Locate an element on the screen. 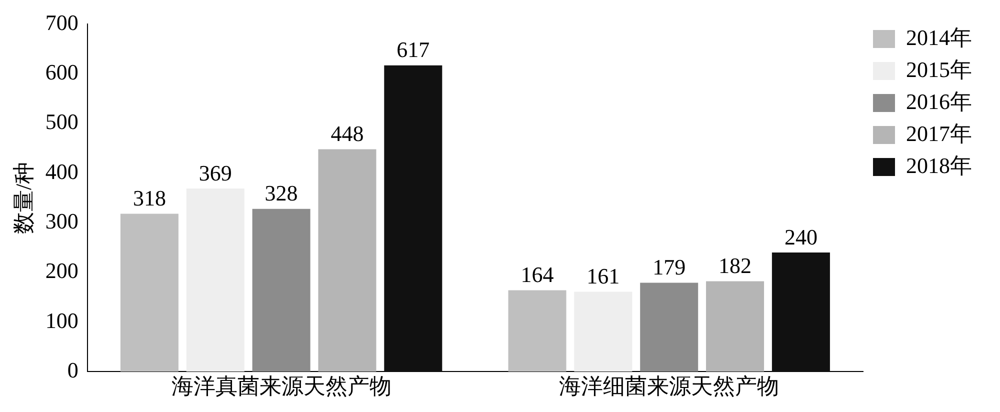 Image resolution: width=1000 pixels, height=412 pixels. y-tick-label: 100 is located at coordinates (61, 320).